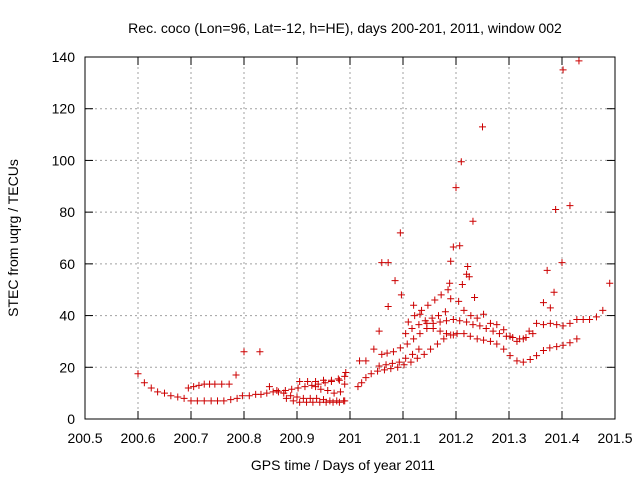  Describe the element at coordinates (64, 109) in the screenshot. I see `y-tick-label: 120` at that location.